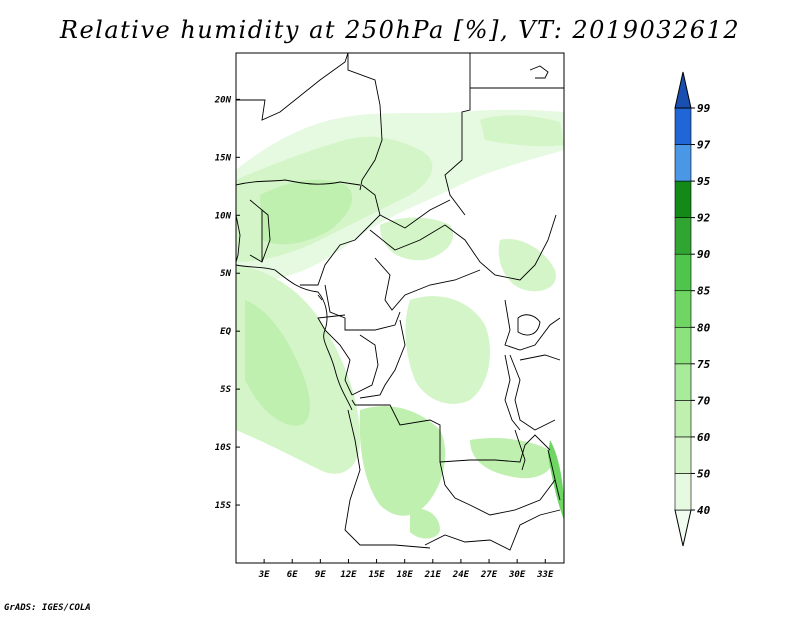 The image size is (800, 618). What do you see at coordinates (225, 390) in the screenshot?
I see `lat-tick-label: 5S` at bounding box center [225, 390].